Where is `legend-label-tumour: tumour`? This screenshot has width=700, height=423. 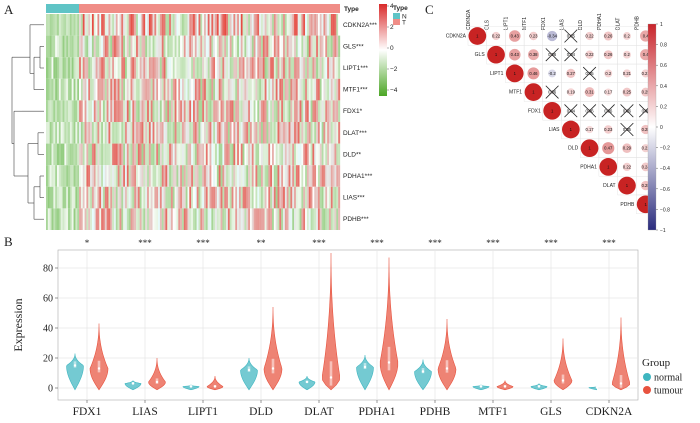 legend-label-tumour: tumour is located at coordinates (669, 391).